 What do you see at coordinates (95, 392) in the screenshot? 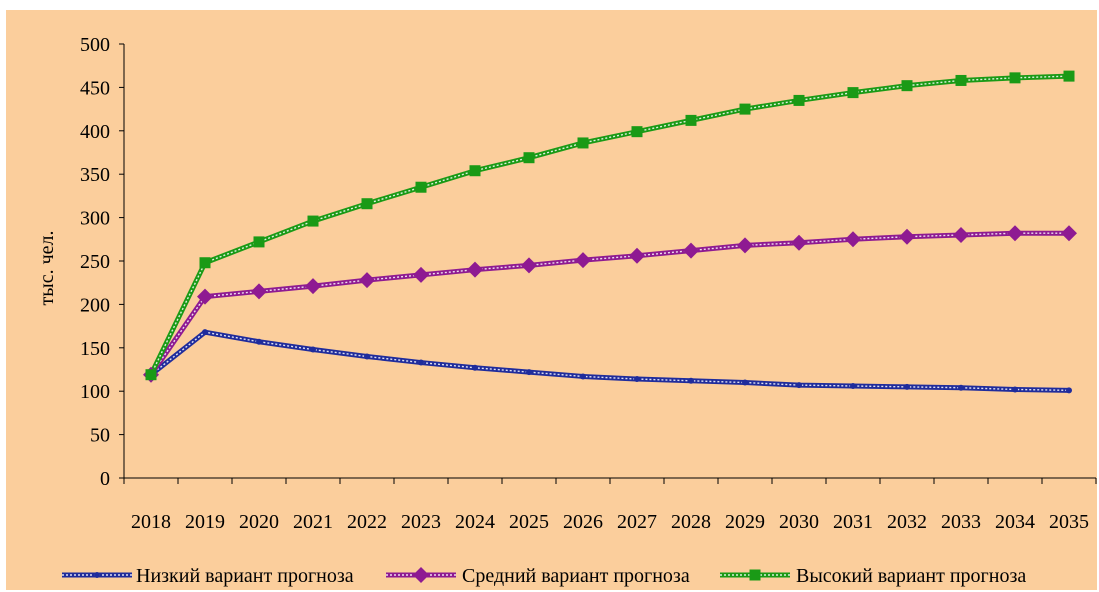
I see `y-tick-label: 100` at bounding box center [95, 392].